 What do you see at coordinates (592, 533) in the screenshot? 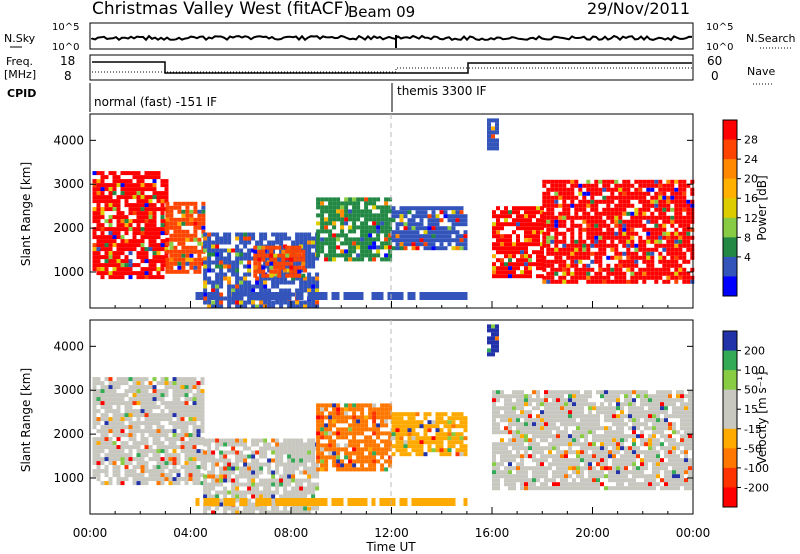
I see `time-tick-label-5: 20:00` at bounding box center [592, 533].